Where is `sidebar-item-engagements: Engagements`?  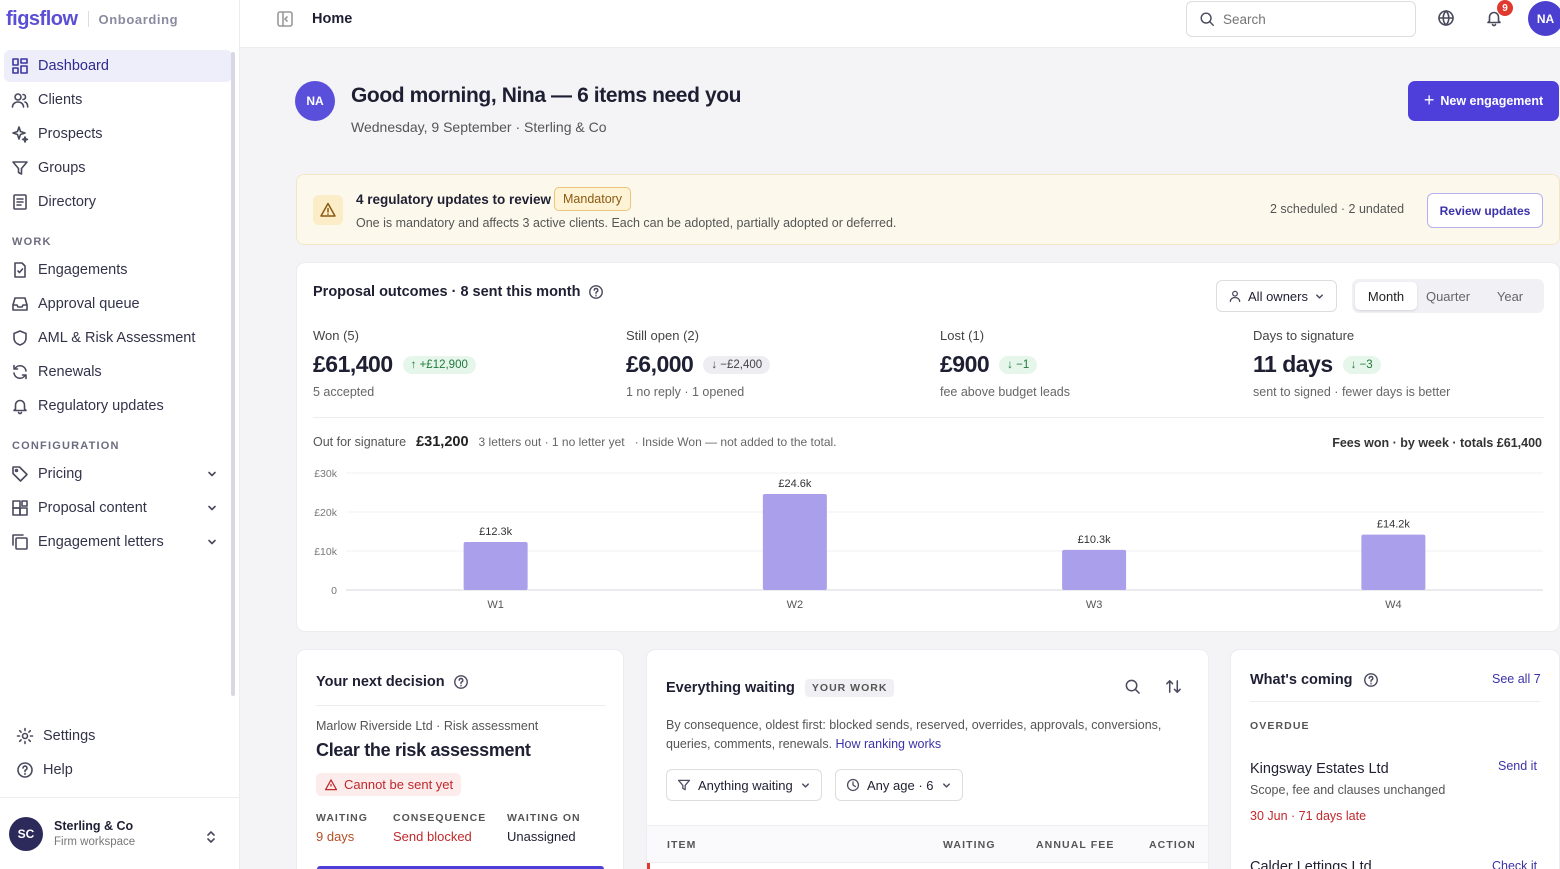 sidebar-item-engagements: Engagements is located at coordinates (118, 270).